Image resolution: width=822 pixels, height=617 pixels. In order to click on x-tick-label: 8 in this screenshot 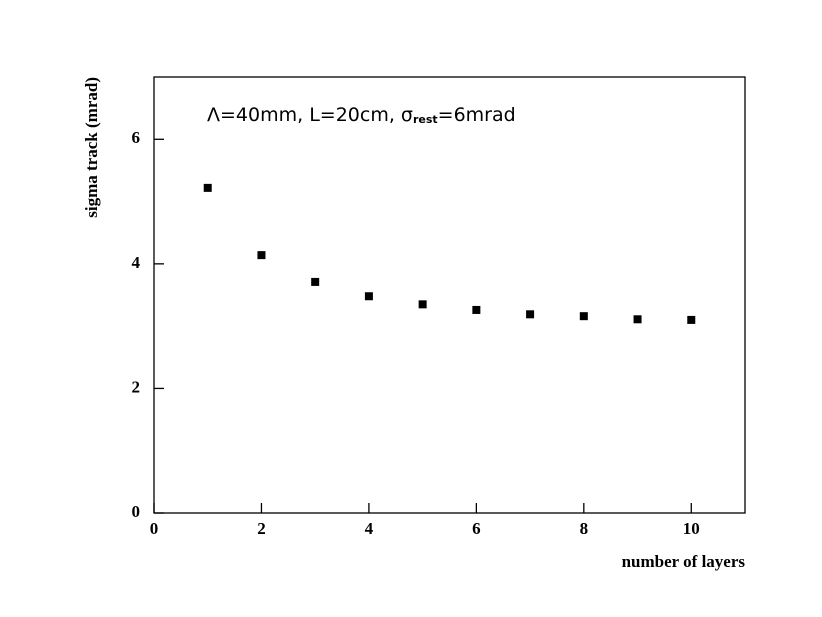, I will do `click(584, 528)`.